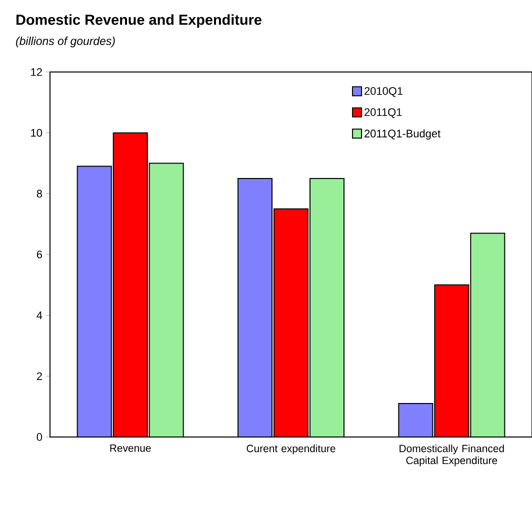 This screenshot has height=508, width=532. Describe the element at coordinates (130, 448) in the screenshot. I see `x-tick-label: Revenue` at that location.